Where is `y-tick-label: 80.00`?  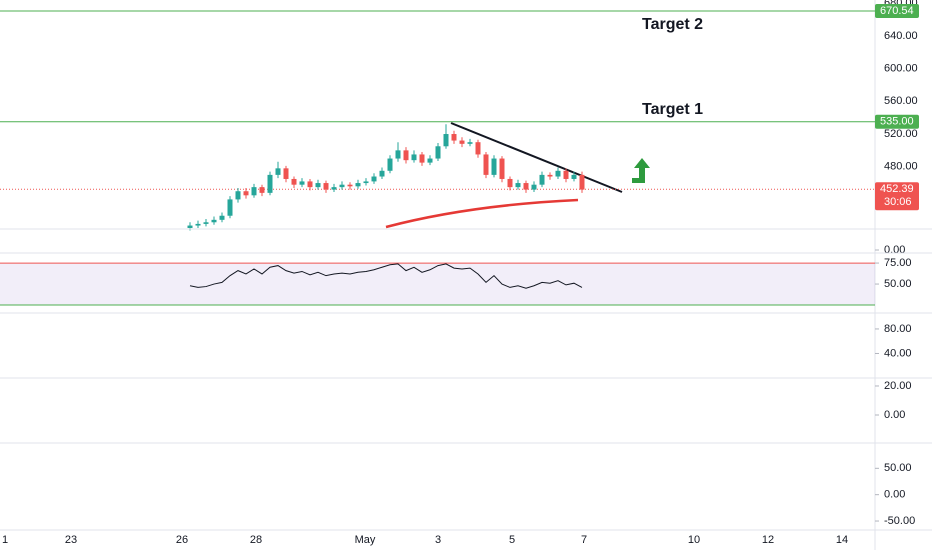
y-tick-label: 80.00 is located at coordinates (898, 329).